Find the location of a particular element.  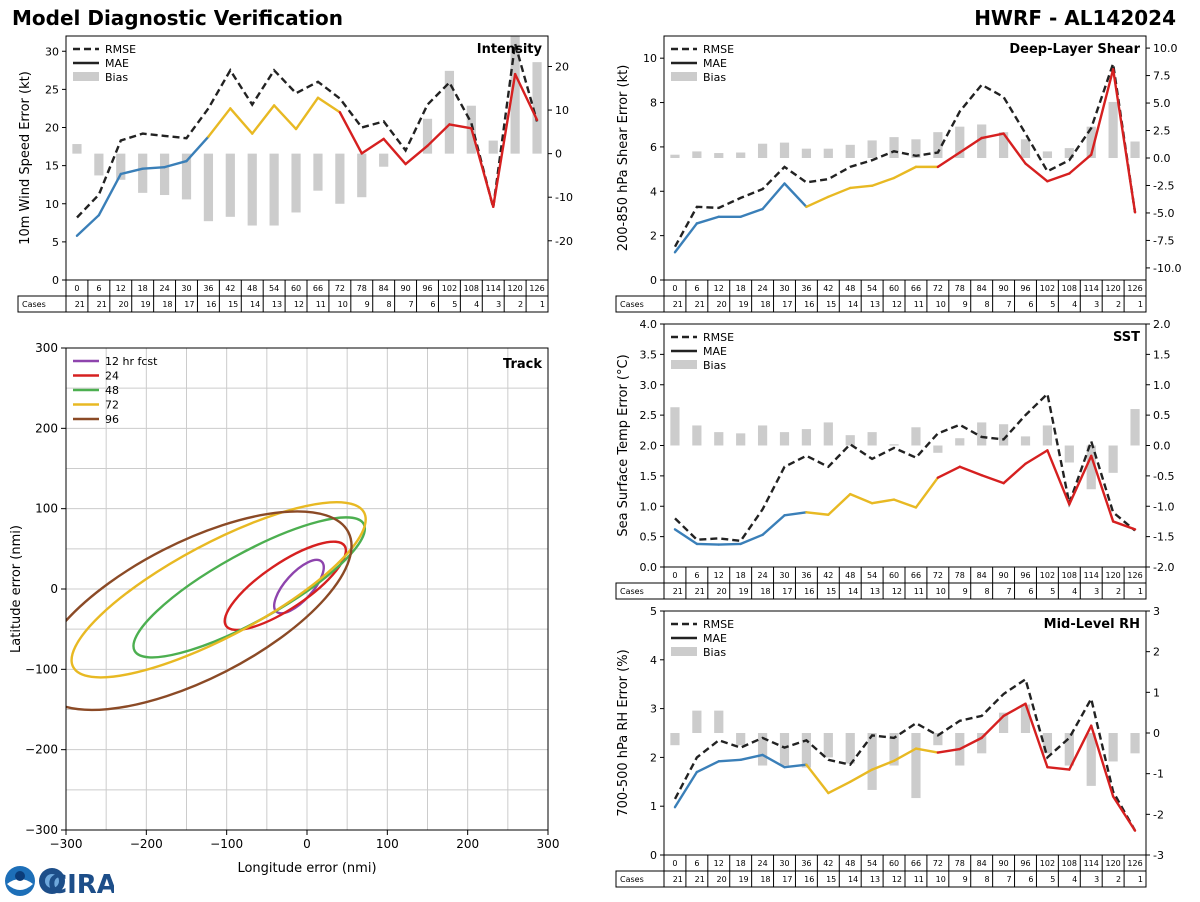

shear-ytick-label: 0 is located at coordinates (653, 280).